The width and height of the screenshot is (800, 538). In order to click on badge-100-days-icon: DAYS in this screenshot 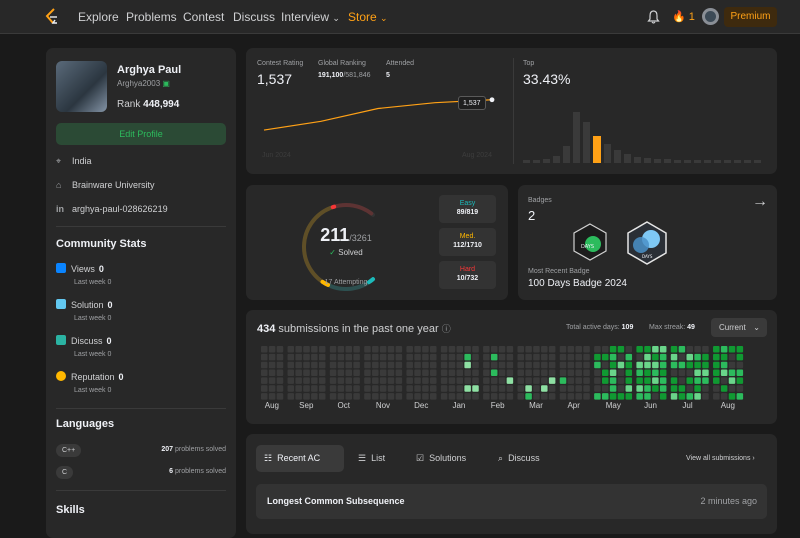, I will do `click(590, 242)`.